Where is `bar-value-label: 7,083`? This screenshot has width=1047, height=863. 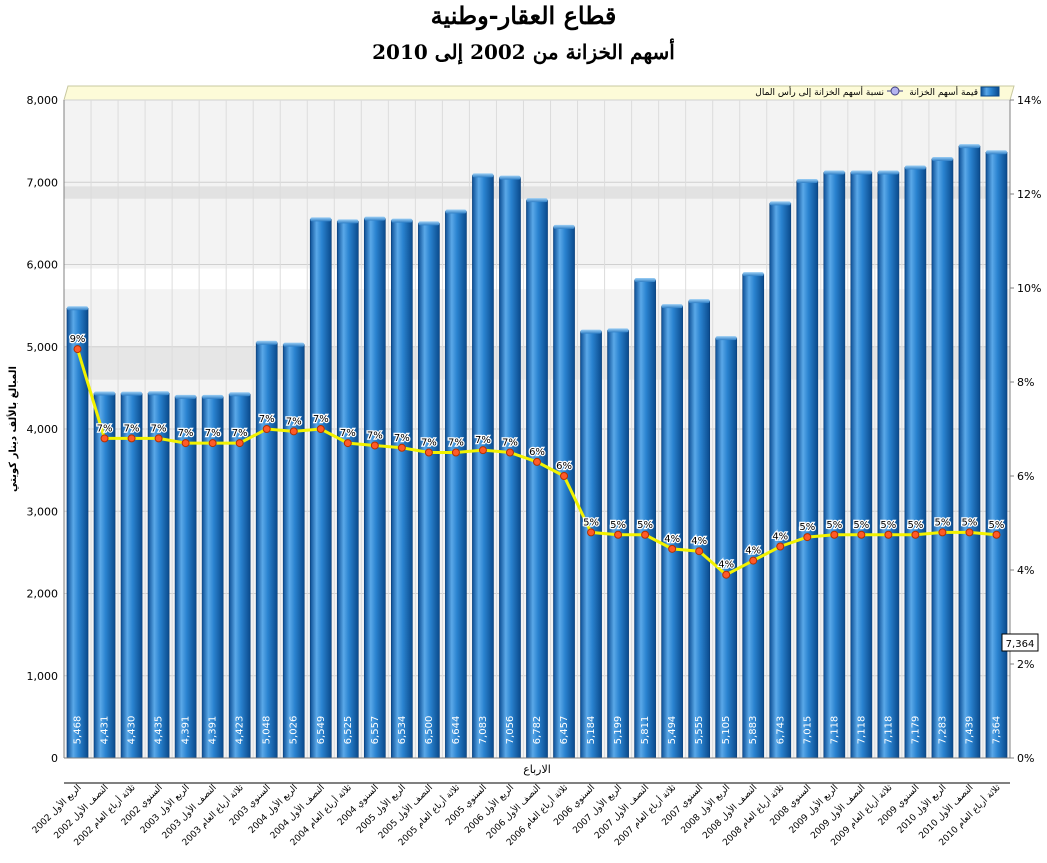 bar-value-label: 7,083 is located at coordinates (483, 730).